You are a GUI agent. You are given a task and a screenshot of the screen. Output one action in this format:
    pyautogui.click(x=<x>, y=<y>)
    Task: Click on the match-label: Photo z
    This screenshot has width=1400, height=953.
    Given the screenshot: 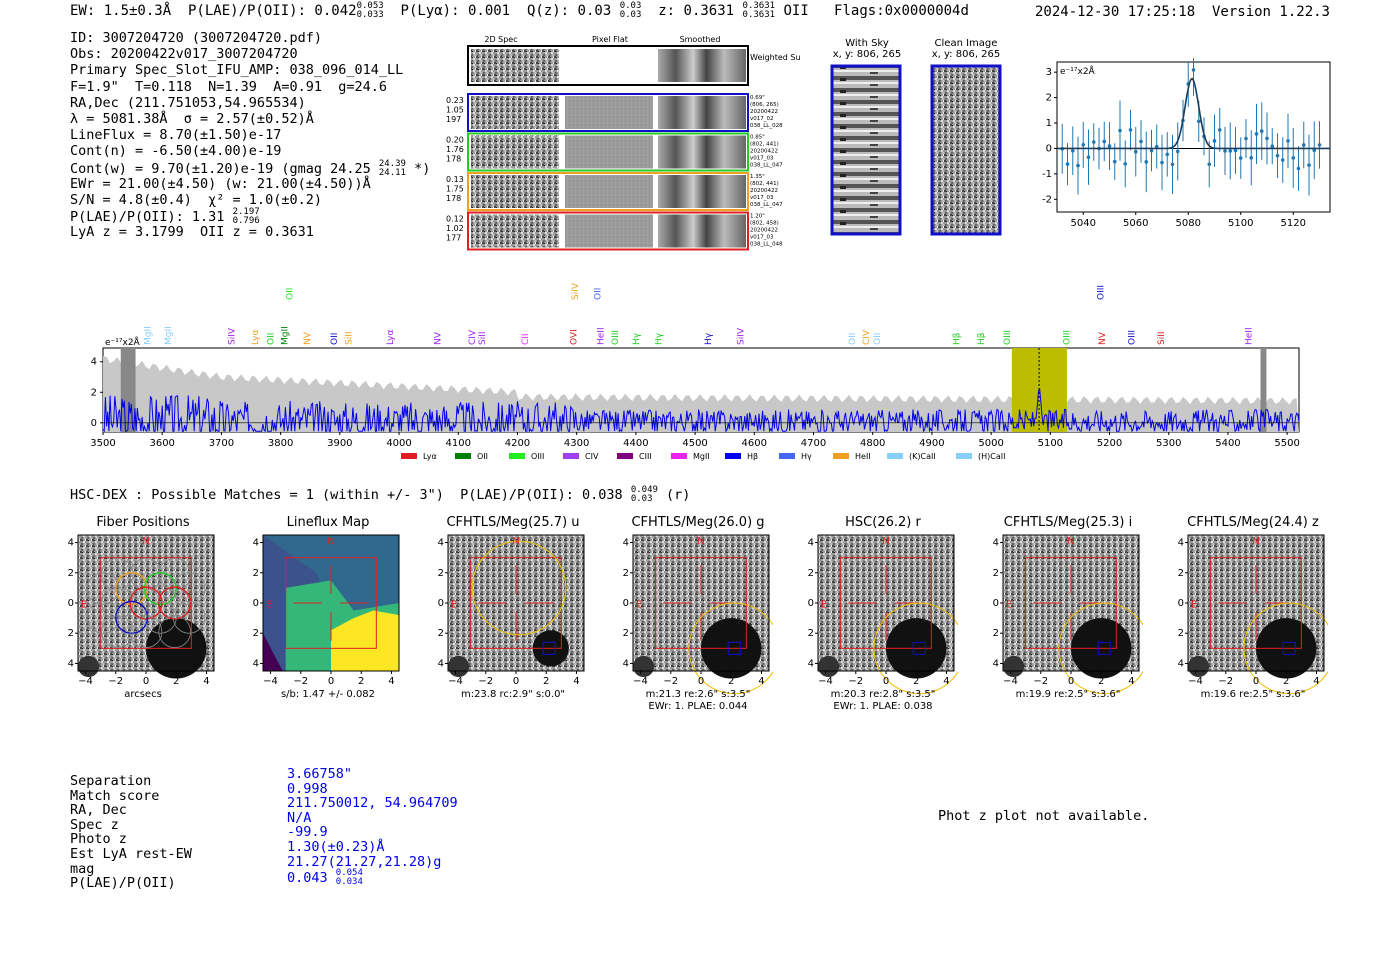 What is the action you would take?
    pyautogui.click(x=98, y=839)
    